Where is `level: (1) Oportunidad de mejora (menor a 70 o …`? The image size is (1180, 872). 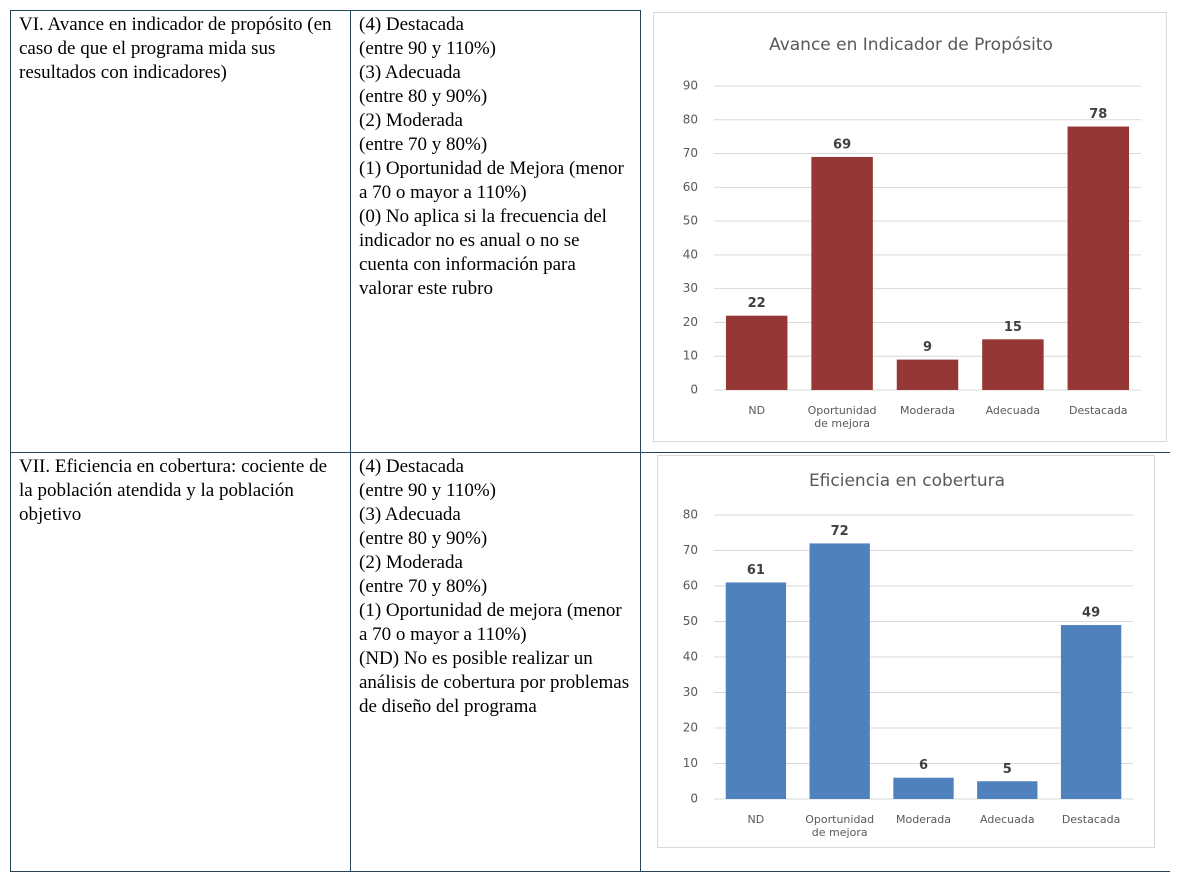
level: (1) Oportunidad de mejora (menor a 70 o … is located at coordinates (490, 622).